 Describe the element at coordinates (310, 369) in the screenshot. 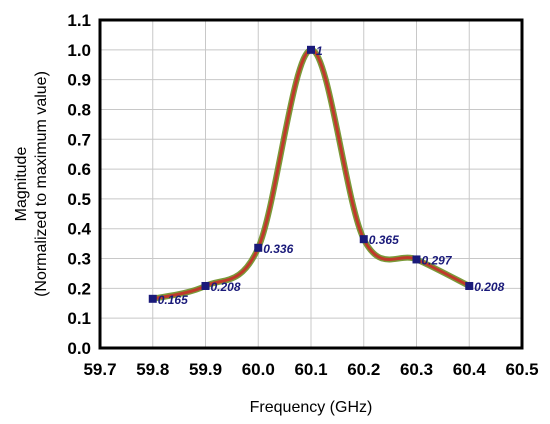

I see `x-tick-label: 60.1` at that location.